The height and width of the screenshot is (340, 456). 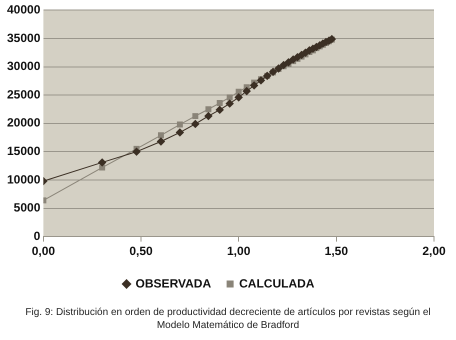 What do you see at coordinates (277, 283) in the screenshot?
I see `legend-label: CALCULADA` at bounding box center [277, 283].